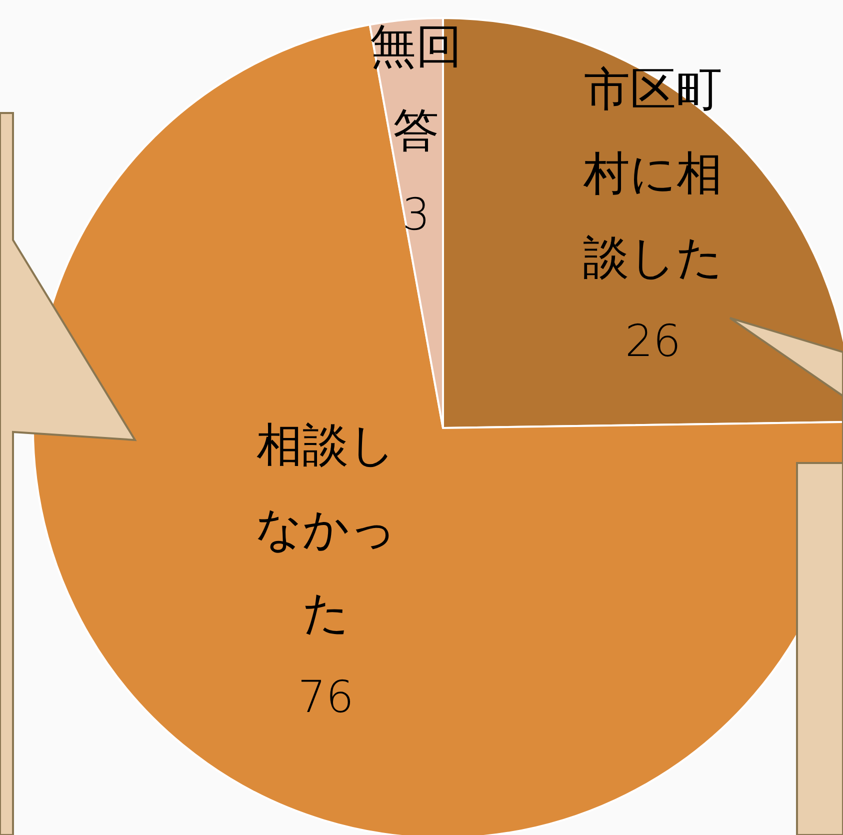 This screenshot has width=843, height=835. Describe the element at coordinates (416, 88) in the screenshot. I see `slice-label: 無回答` at that location.